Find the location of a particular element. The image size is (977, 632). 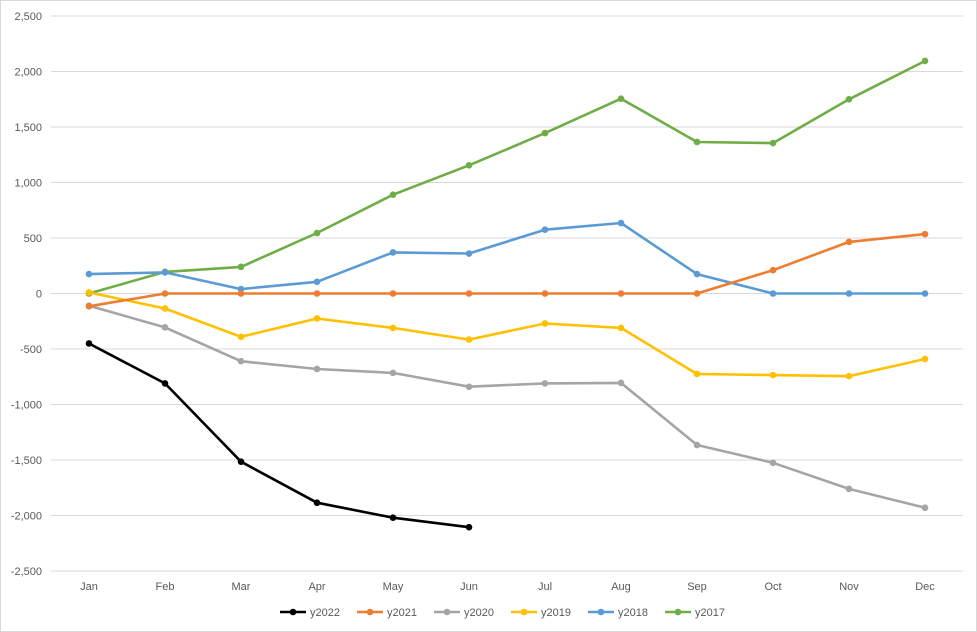

x-tick-label: Dec is located at coordinates (925, 587).